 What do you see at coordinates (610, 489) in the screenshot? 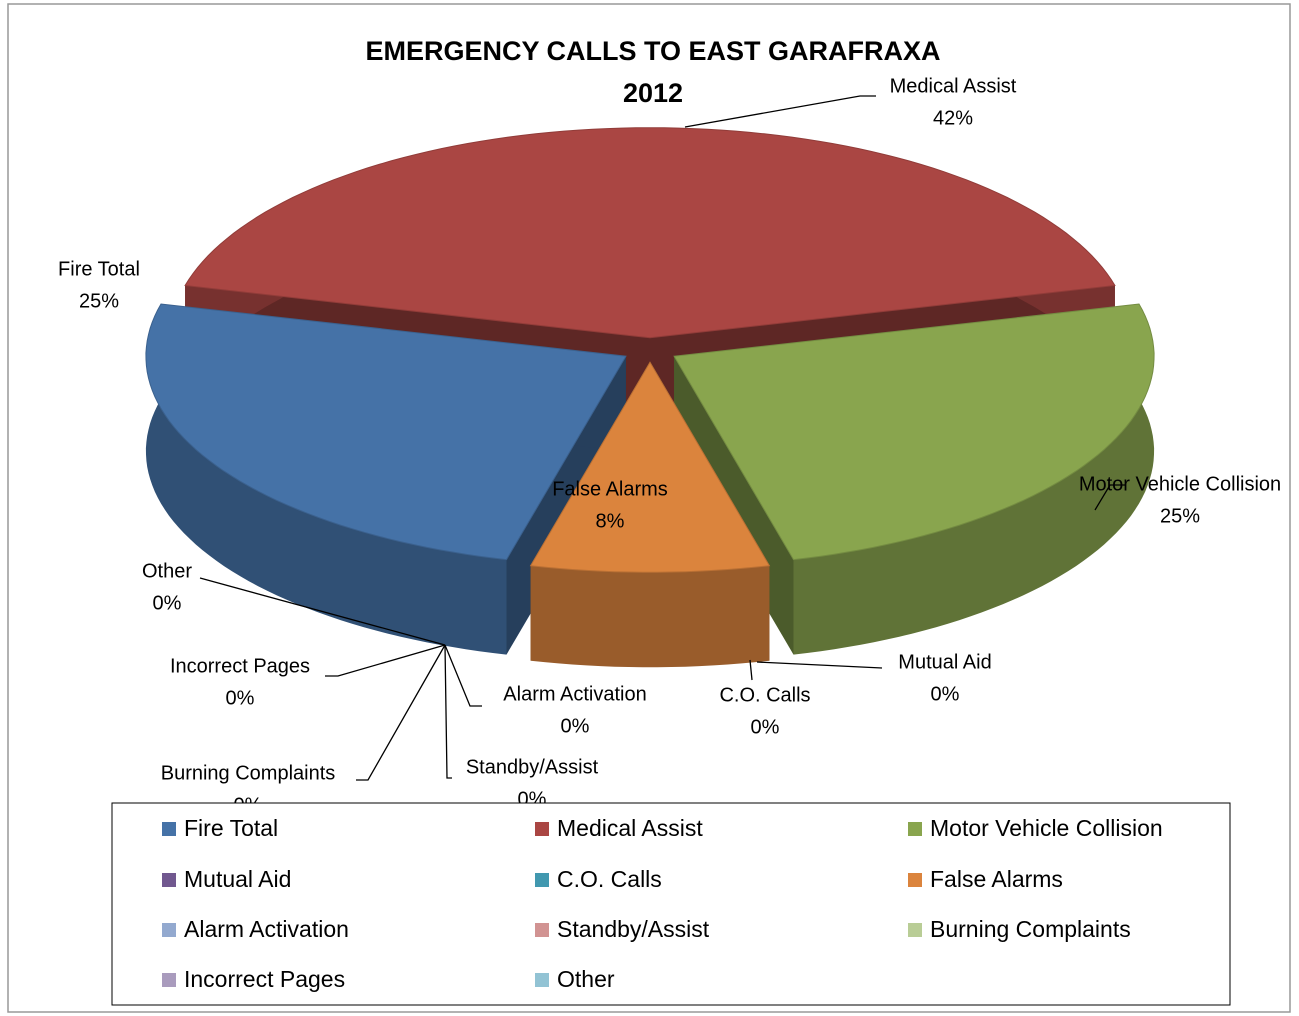
I see `data-label-name: False Alarms` at bounding box center [610, 489].